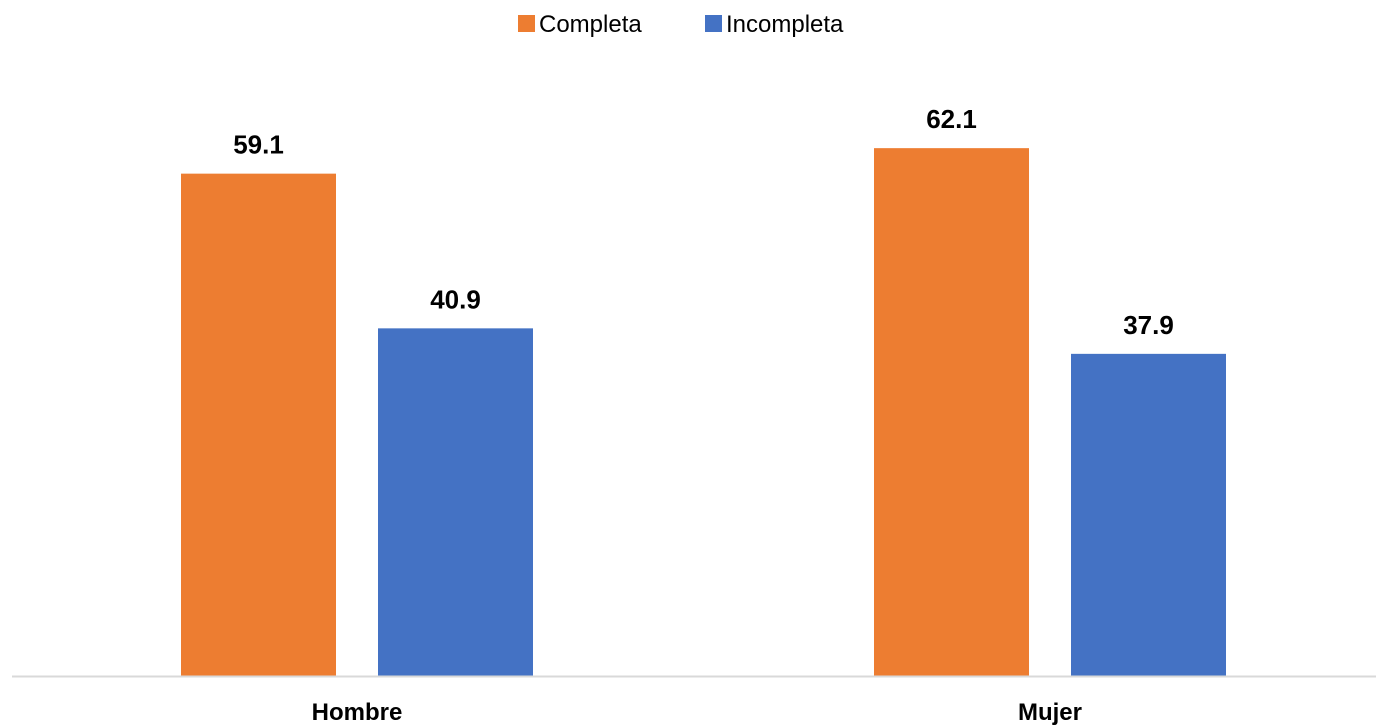  What do you see at coordinates (713, 23) in the screenshot?
I see `legend-swatch-incompleta` at bounding box center [713, 23].